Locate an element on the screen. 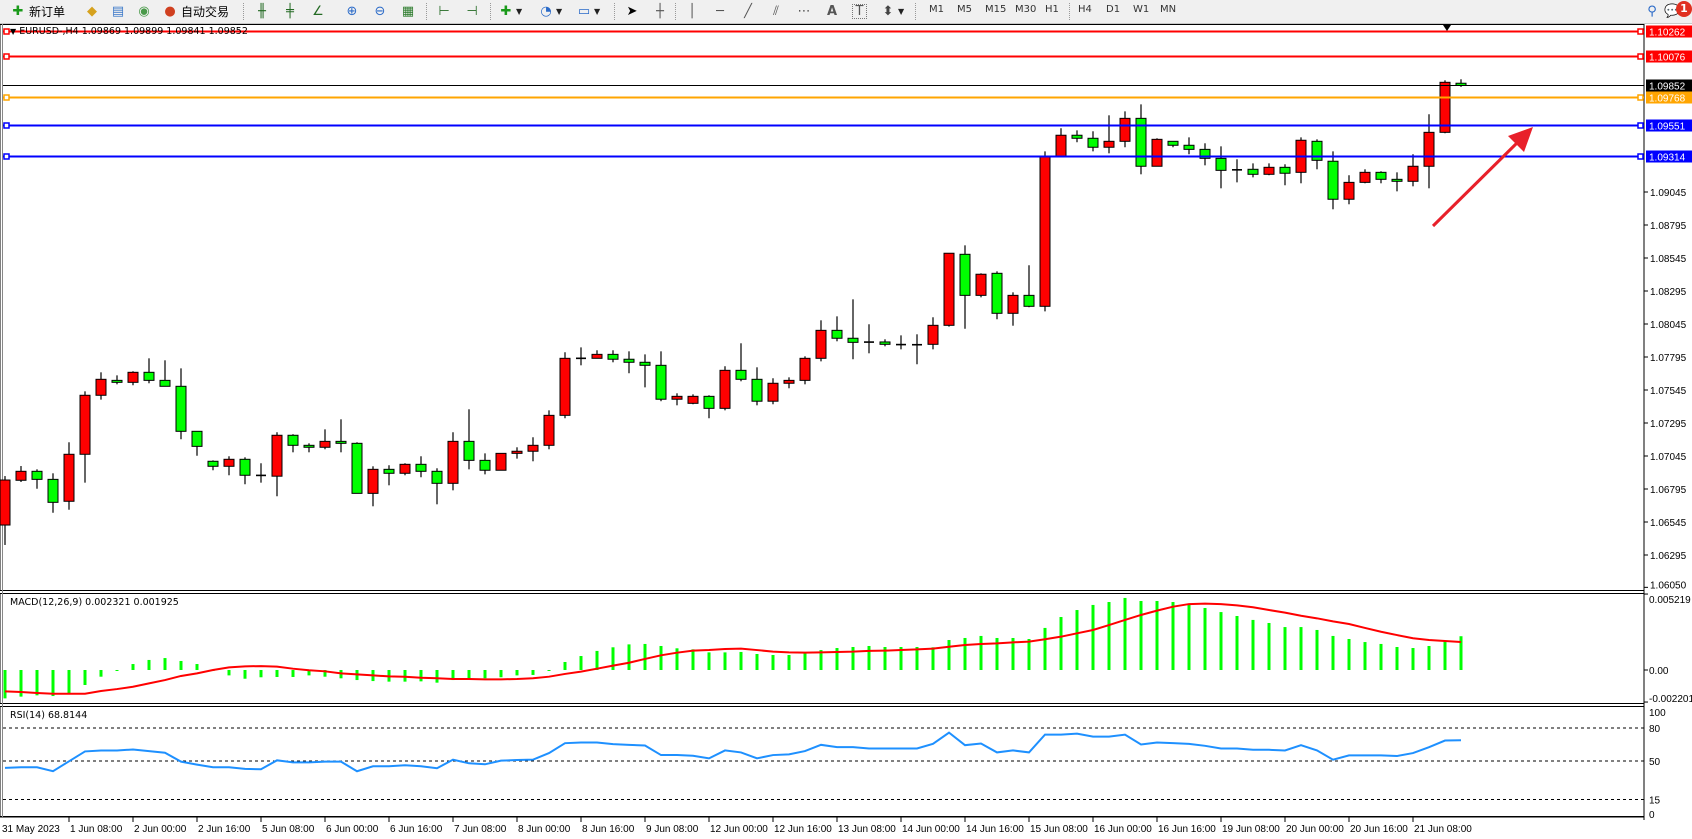  auto-scroll-icon: ⊣ is located at coordinates (472, 11).